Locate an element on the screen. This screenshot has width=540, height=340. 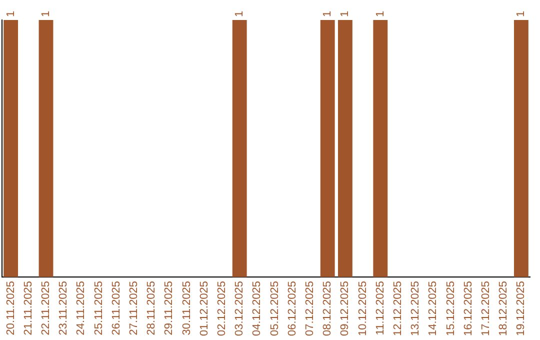
x-tick-label: 12.12.2025 is located at coordinates (398, 308).